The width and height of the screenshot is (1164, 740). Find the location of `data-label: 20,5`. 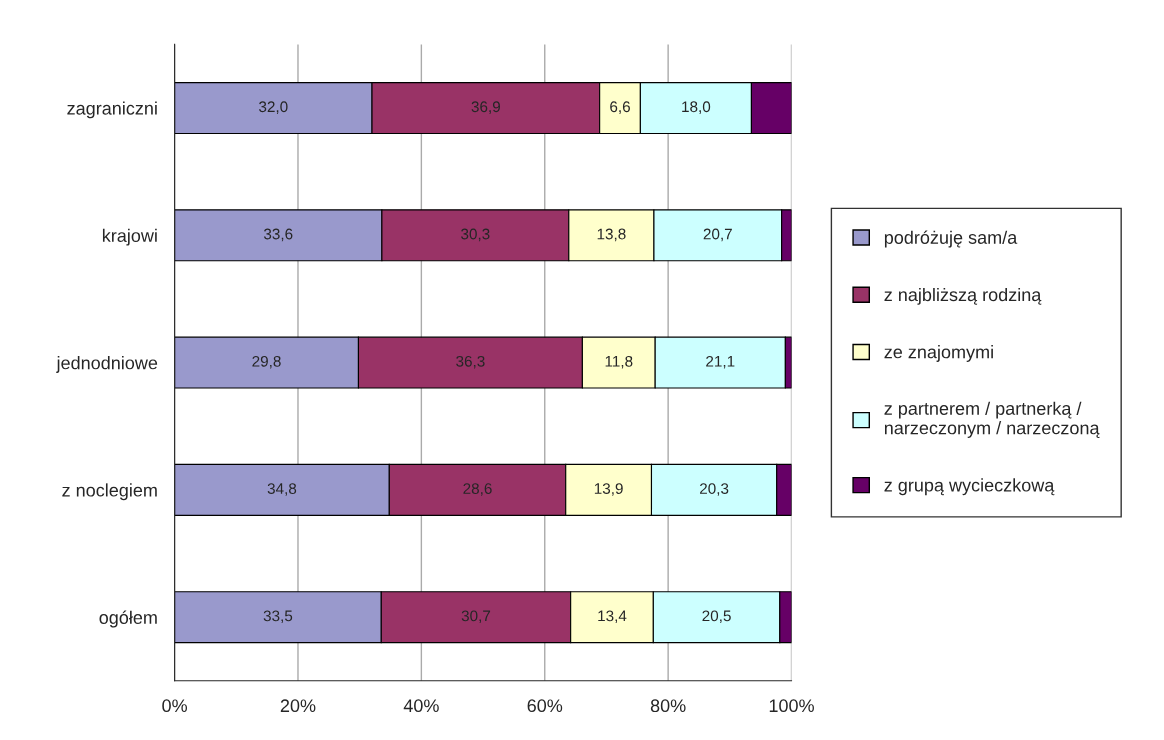

data-label: 20,5 is located at coordinates (716, 617).